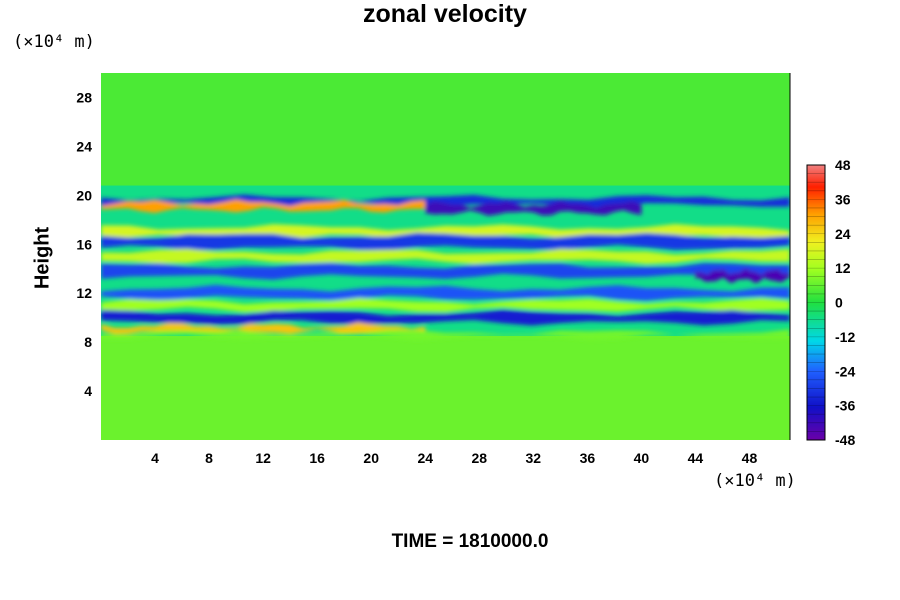 The height and width of the screenshot is (600, 900). What do you see at coordinates (88, 391) in the screenshot?
I see `y-tick-label: 4` at bounding box center [88, 391].